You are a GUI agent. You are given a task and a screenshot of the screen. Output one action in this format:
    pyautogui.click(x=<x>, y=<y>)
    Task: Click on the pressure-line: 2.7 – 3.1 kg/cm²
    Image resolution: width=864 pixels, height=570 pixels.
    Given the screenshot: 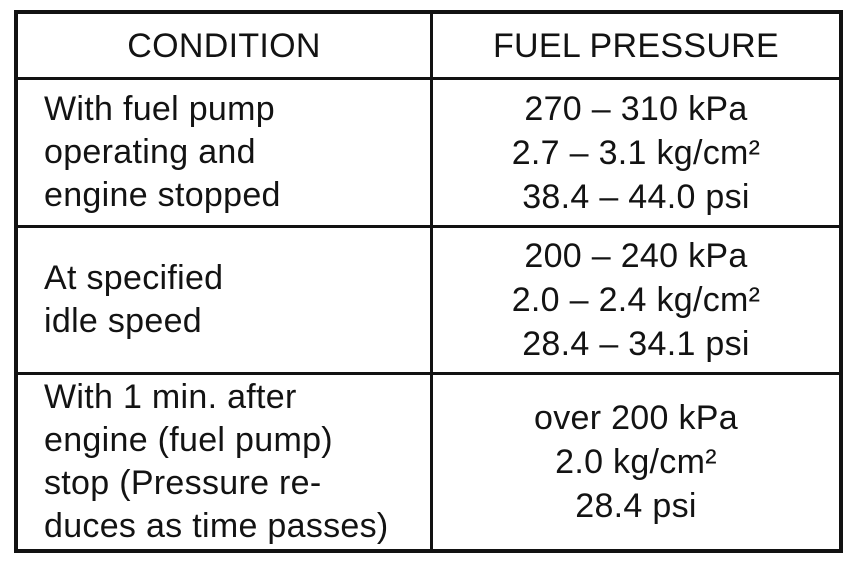 What is the action you would take?
    pyautogui.click(x=636, y=152)
    